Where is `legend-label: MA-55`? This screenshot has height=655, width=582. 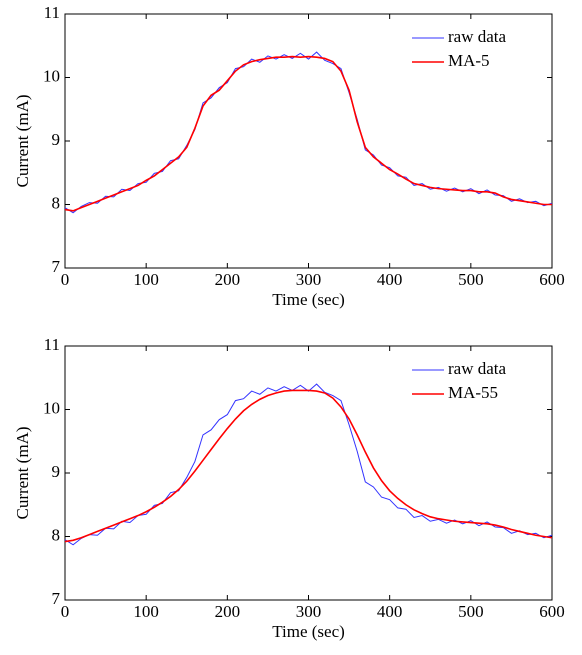
legend-label: MA-55 is located at coordinates (473, 392).